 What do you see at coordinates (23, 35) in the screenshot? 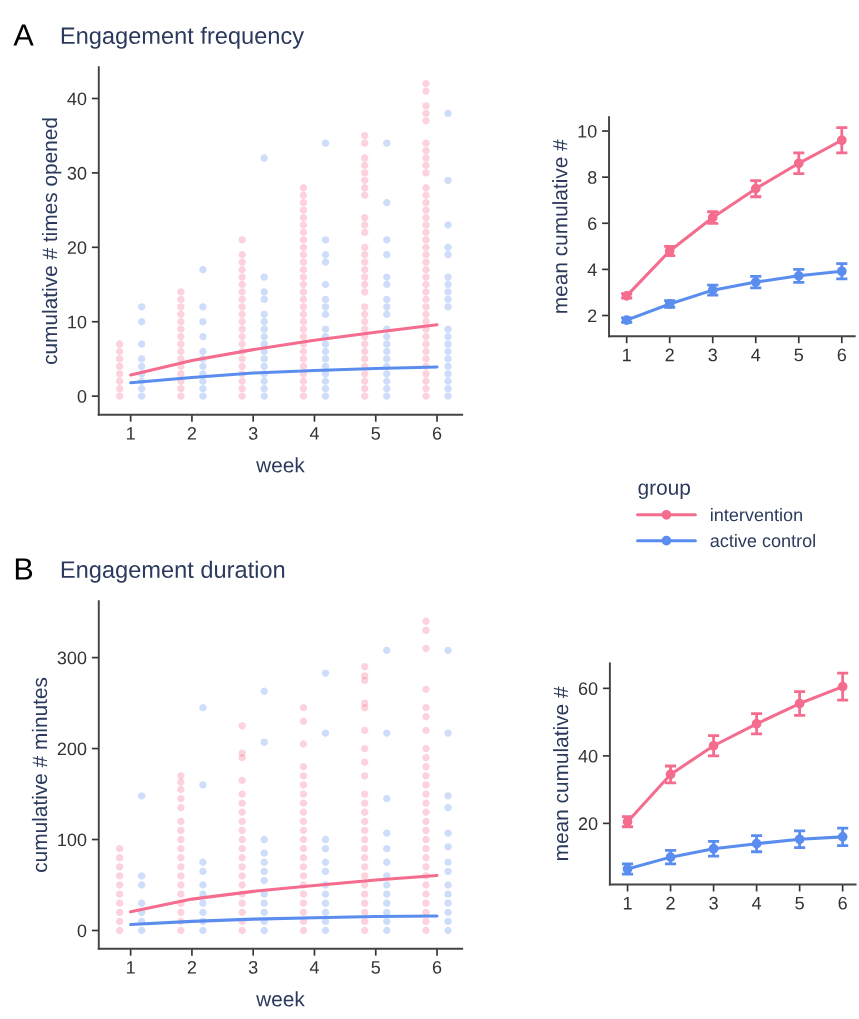
I see `text: A` at bounding box center [23, 35].